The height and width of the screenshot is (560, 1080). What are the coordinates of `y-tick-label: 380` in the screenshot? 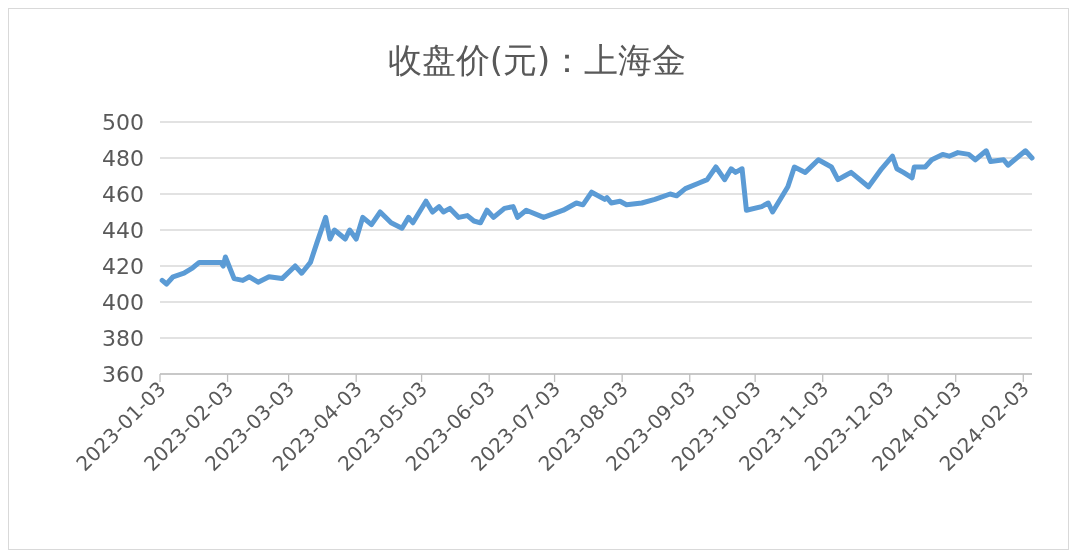 It's located at (123, 338).